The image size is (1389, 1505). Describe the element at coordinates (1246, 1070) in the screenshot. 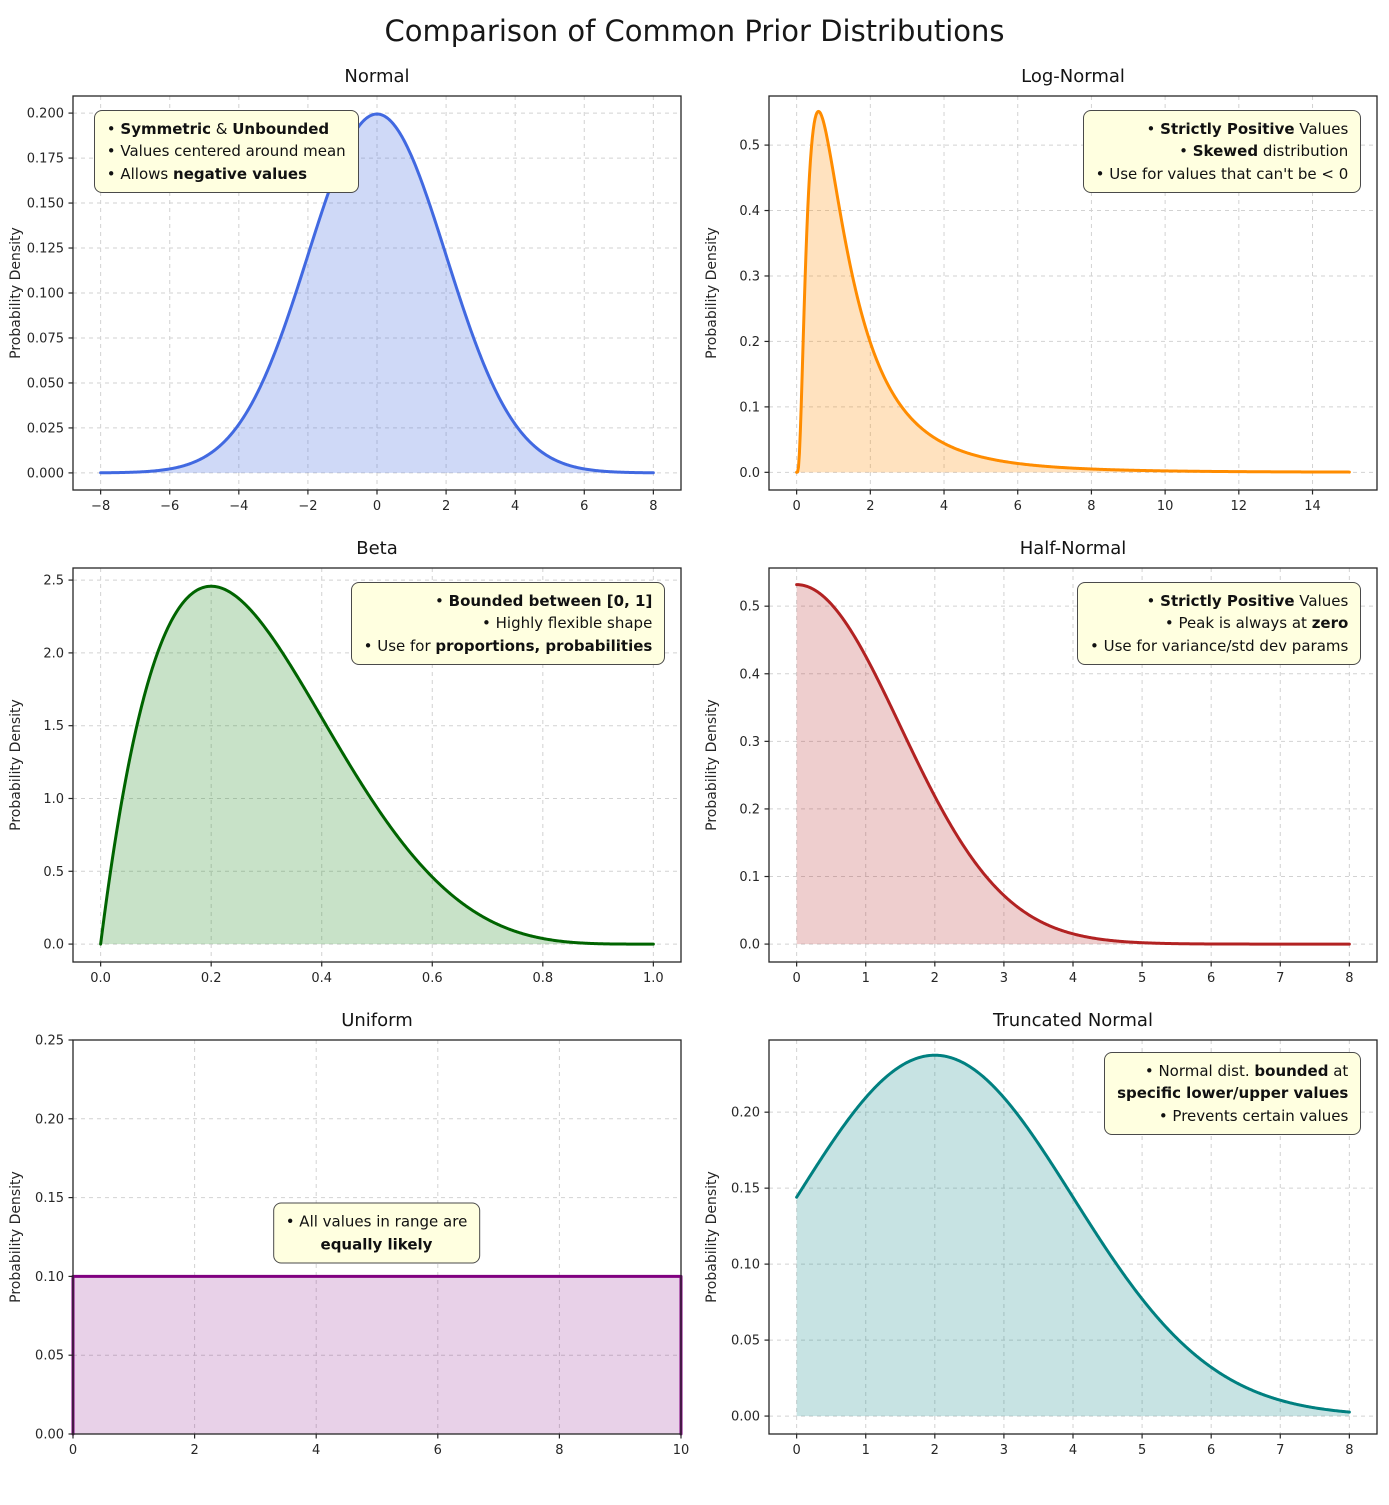

I see `annotation-line: • Normal dist. bounded at` at that location.